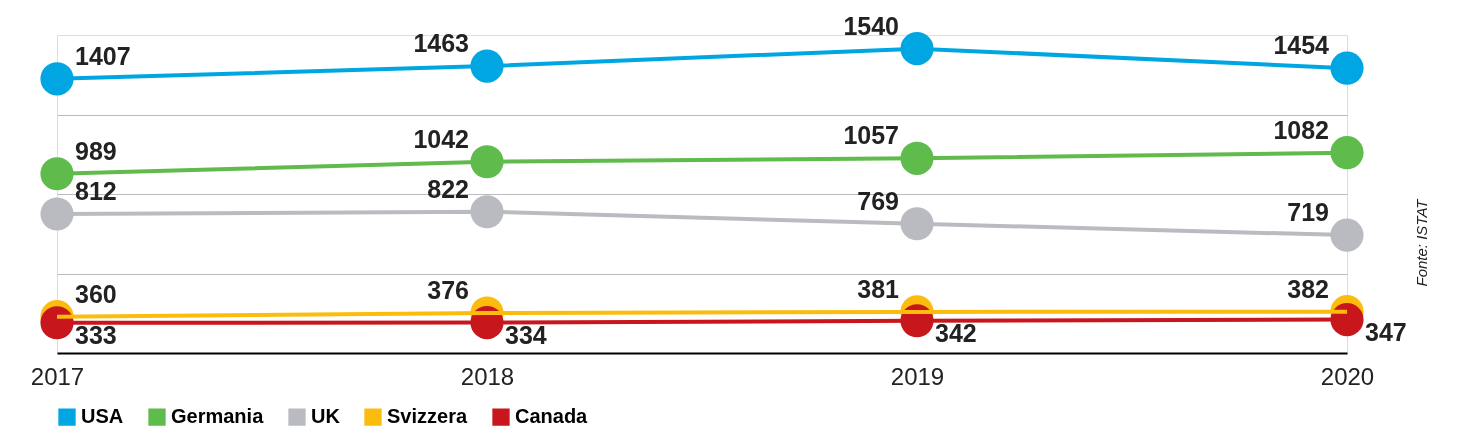  What do you see at coordinates (956, 332) in the screenshot?
I see `data-label: 342` at bounding box center [956, 332].